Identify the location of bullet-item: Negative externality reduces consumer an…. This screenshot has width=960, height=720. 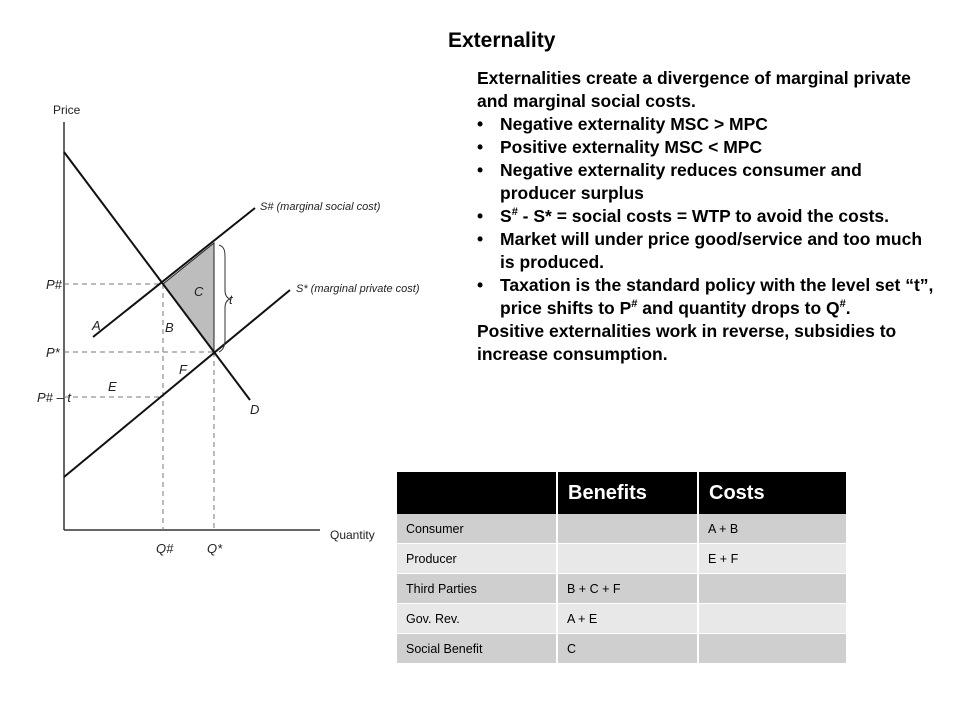
(707, 182).